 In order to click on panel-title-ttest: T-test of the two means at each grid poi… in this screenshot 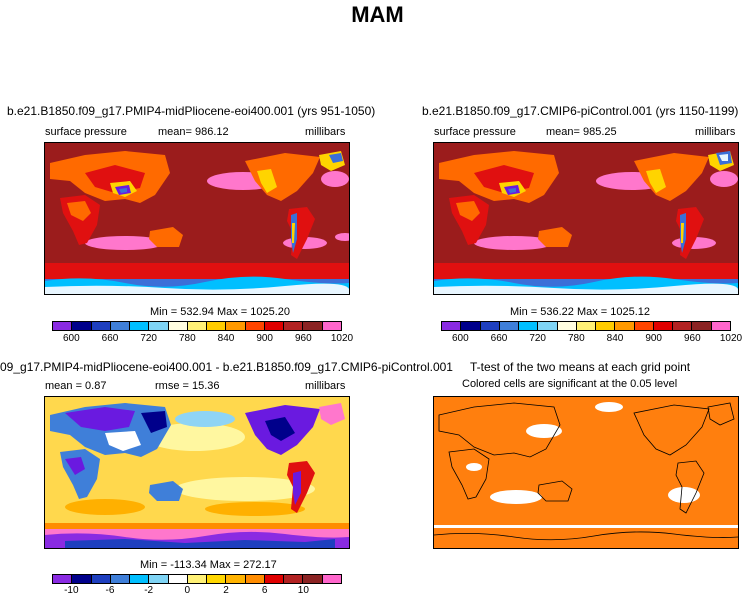, I will do `click(580, 367)`.